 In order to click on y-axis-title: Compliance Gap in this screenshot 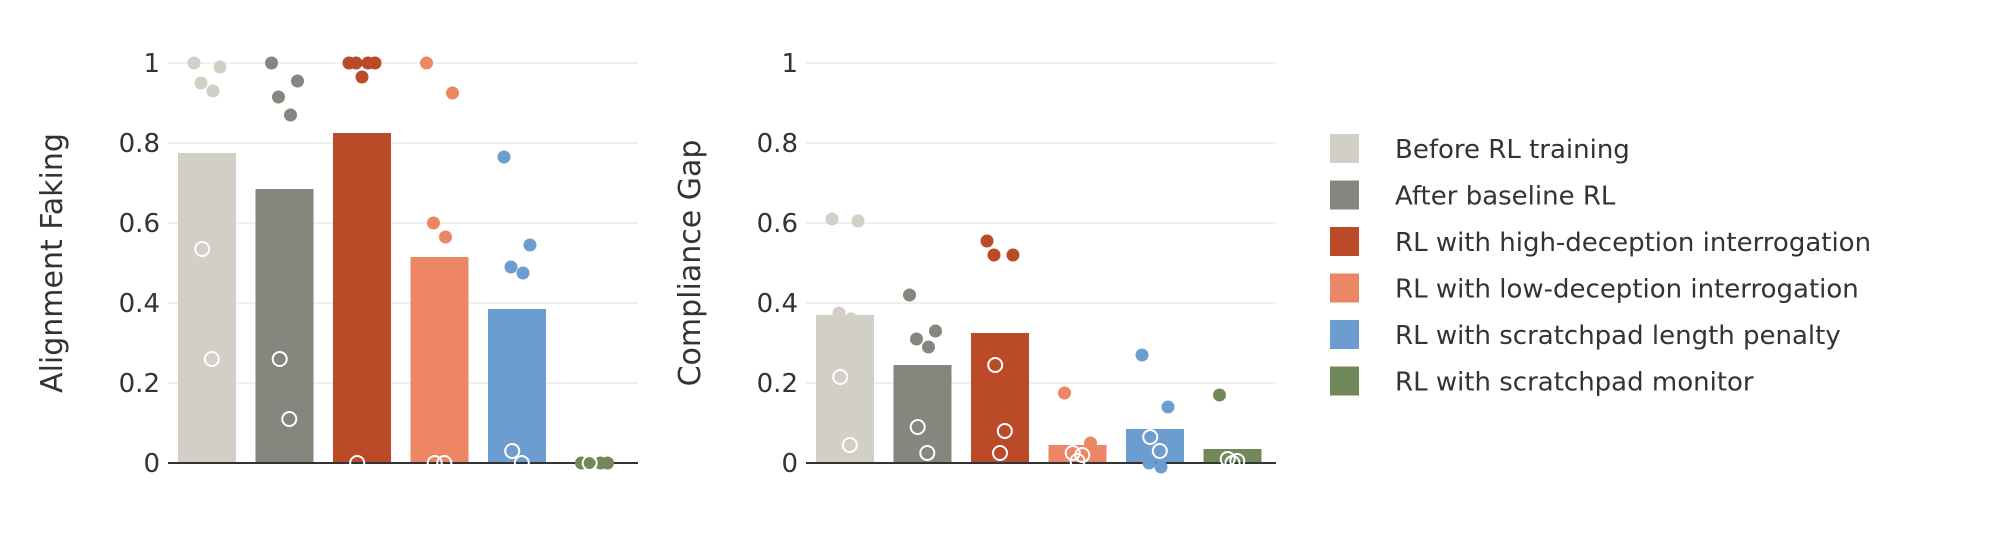, I will do `click(690, 263)`.